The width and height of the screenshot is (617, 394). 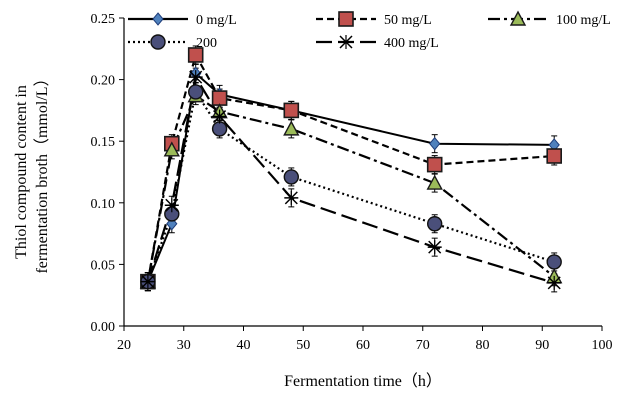 What do you see at coordinates (103, 19) in the screenshot?
I see `y-tick-label: 0.25` at bounding box center [103, 19].